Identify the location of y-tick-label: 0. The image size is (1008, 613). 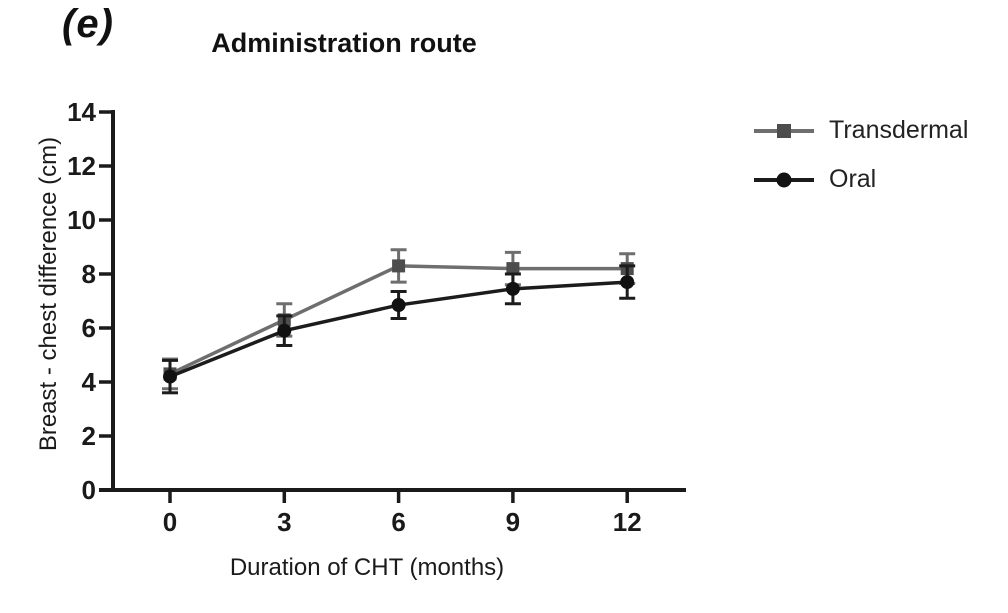
(89, 490).